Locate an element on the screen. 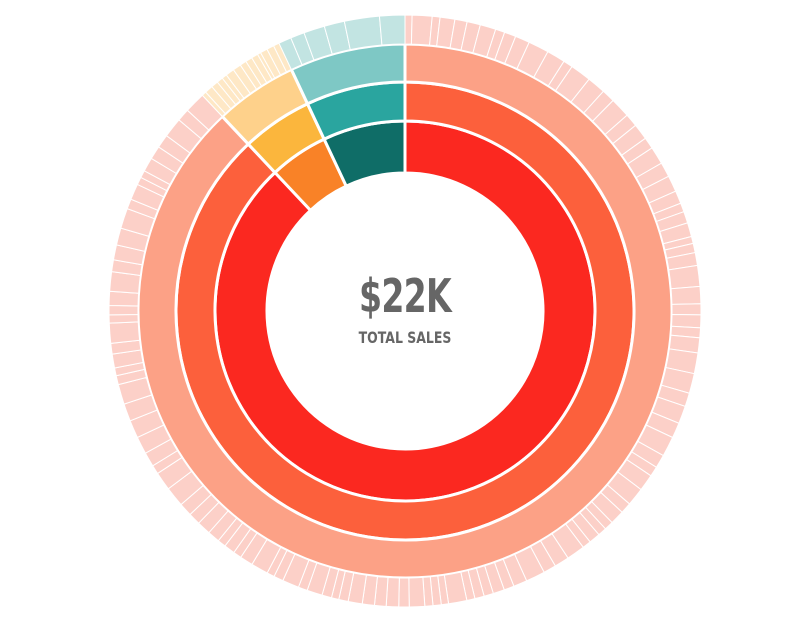 This screenshot has width=811, height=621. total-sales-label: TOTAL SALES is located at coordinates (405, 337).